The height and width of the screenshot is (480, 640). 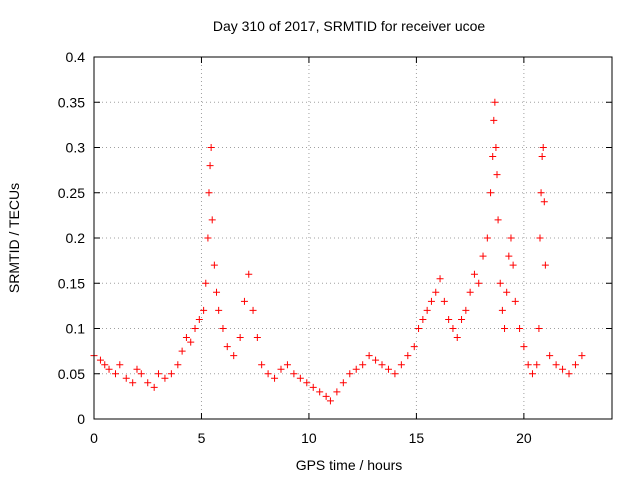 I want to click on y-axis-label: SRMTID / TECUs, so click(x=14, y=238).